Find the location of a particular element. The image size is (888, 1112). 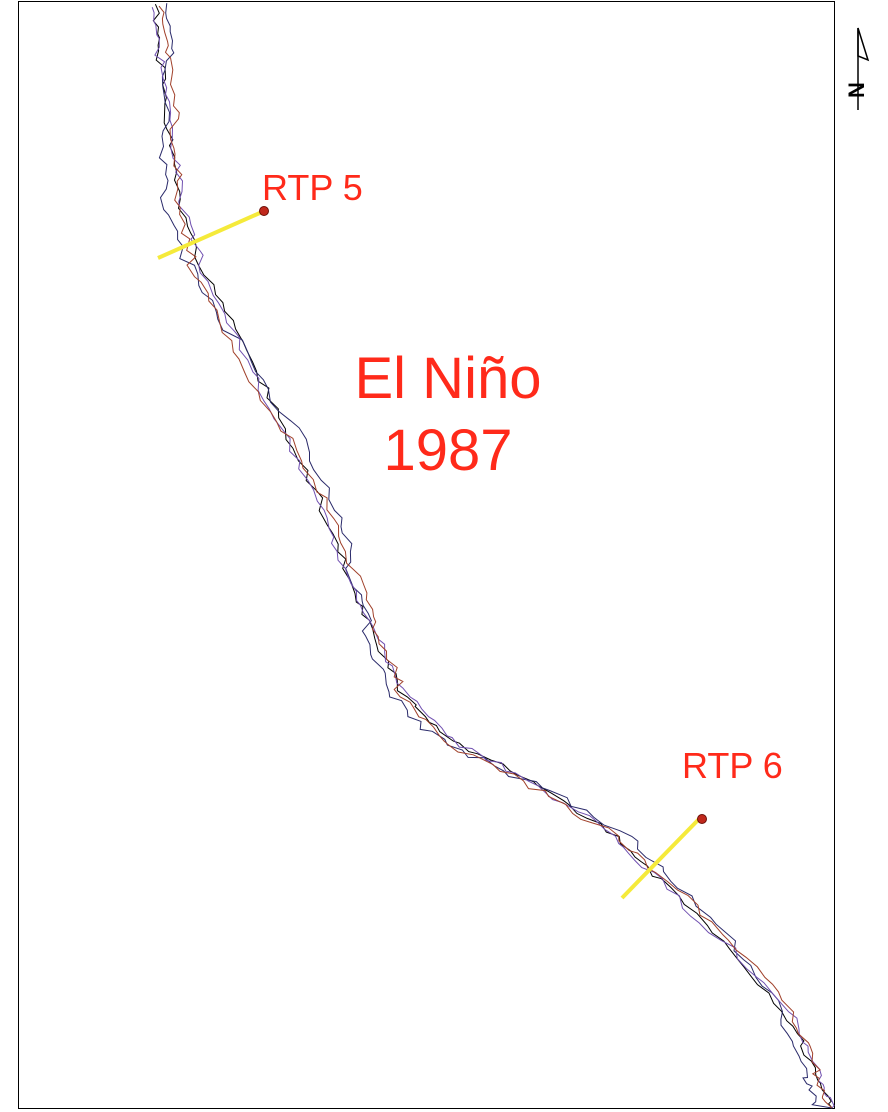

label-rtp5: RTP 5 is located at coordinates (312, 187).